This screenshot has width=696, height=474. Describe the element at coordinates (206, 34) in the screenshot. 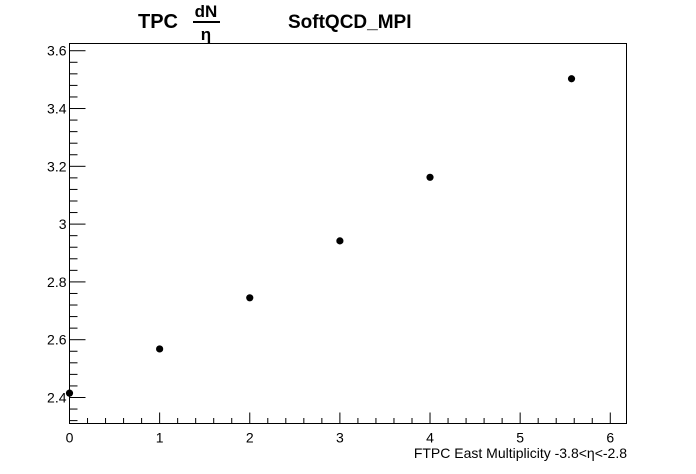

I see `title-fraction-denominator: η` at that location.